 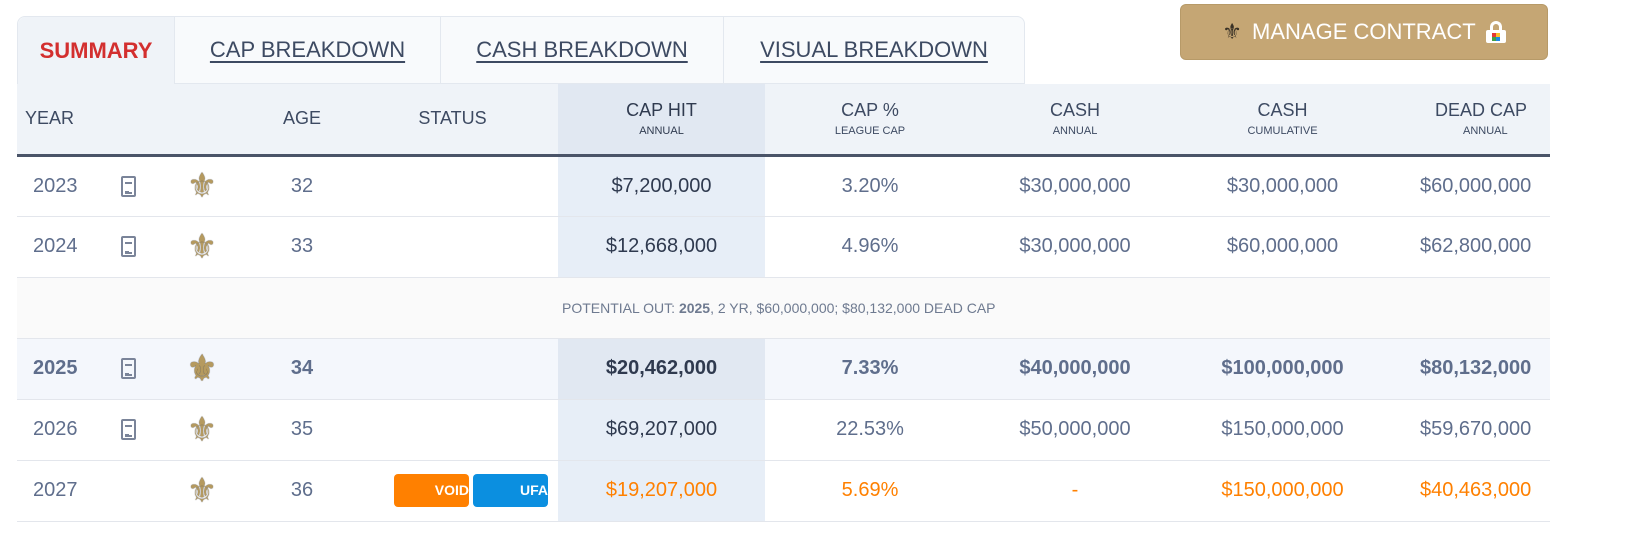 What do you see at coordinates (870, 369) in the screenshot?
I see `cap-pct-cell: 7.33%` at bounding box center [870, 369].